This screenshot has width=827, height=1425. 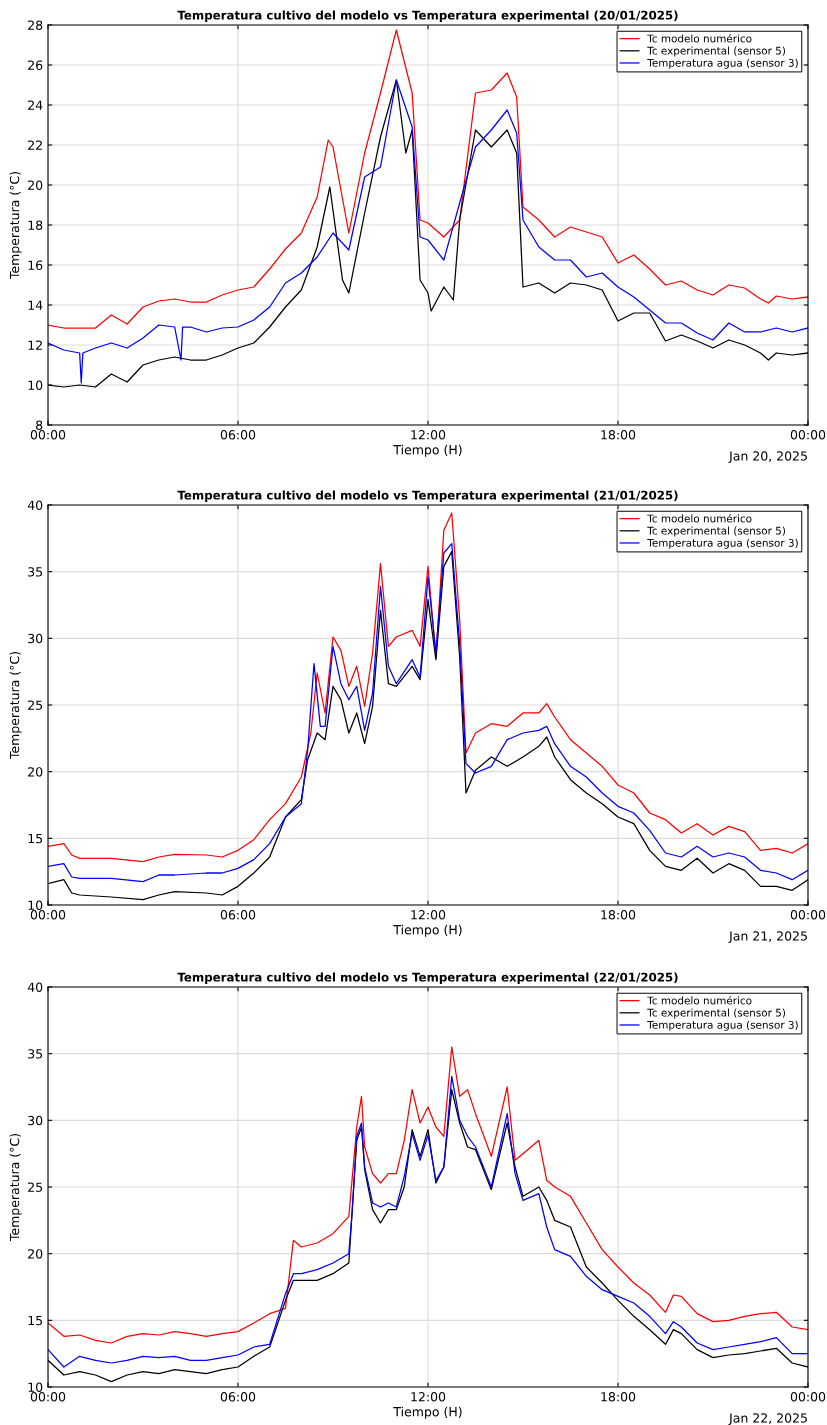 I want to click on y-tick-label: 24, so click(x=35, y=105).